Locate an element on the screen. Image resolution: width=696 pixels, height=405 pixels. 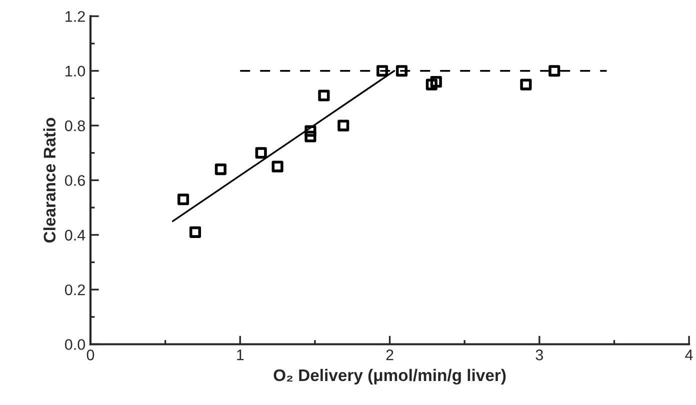
y-tick-label: 0.6 is located at coordinates (74, 180).